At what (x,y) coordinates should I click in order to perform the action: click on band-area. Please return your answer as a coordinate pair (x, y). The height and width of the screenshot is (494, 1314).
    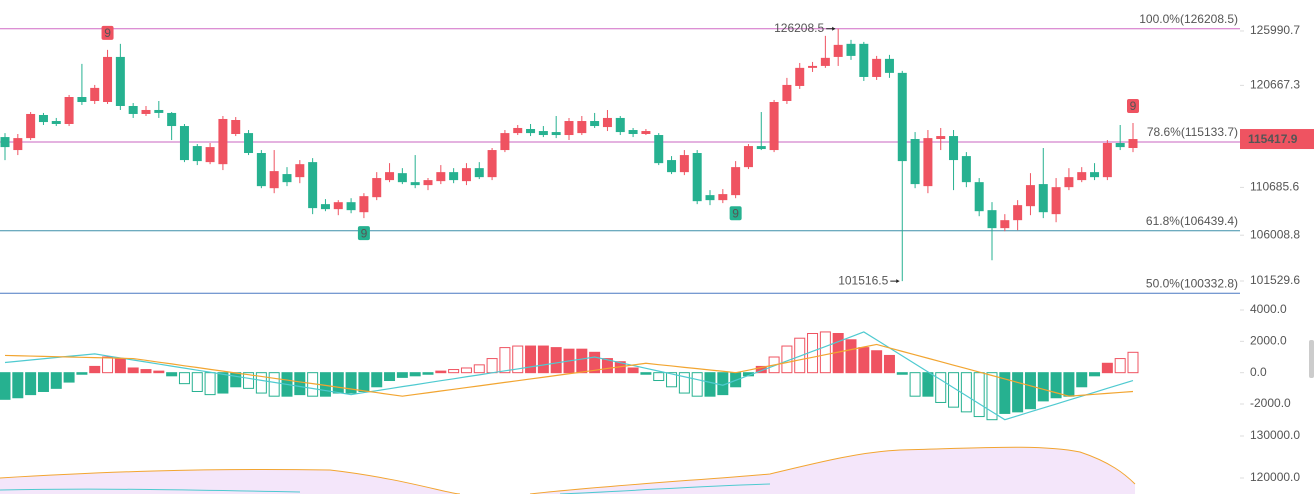
    Looking at the image, I should click on (567, 470).